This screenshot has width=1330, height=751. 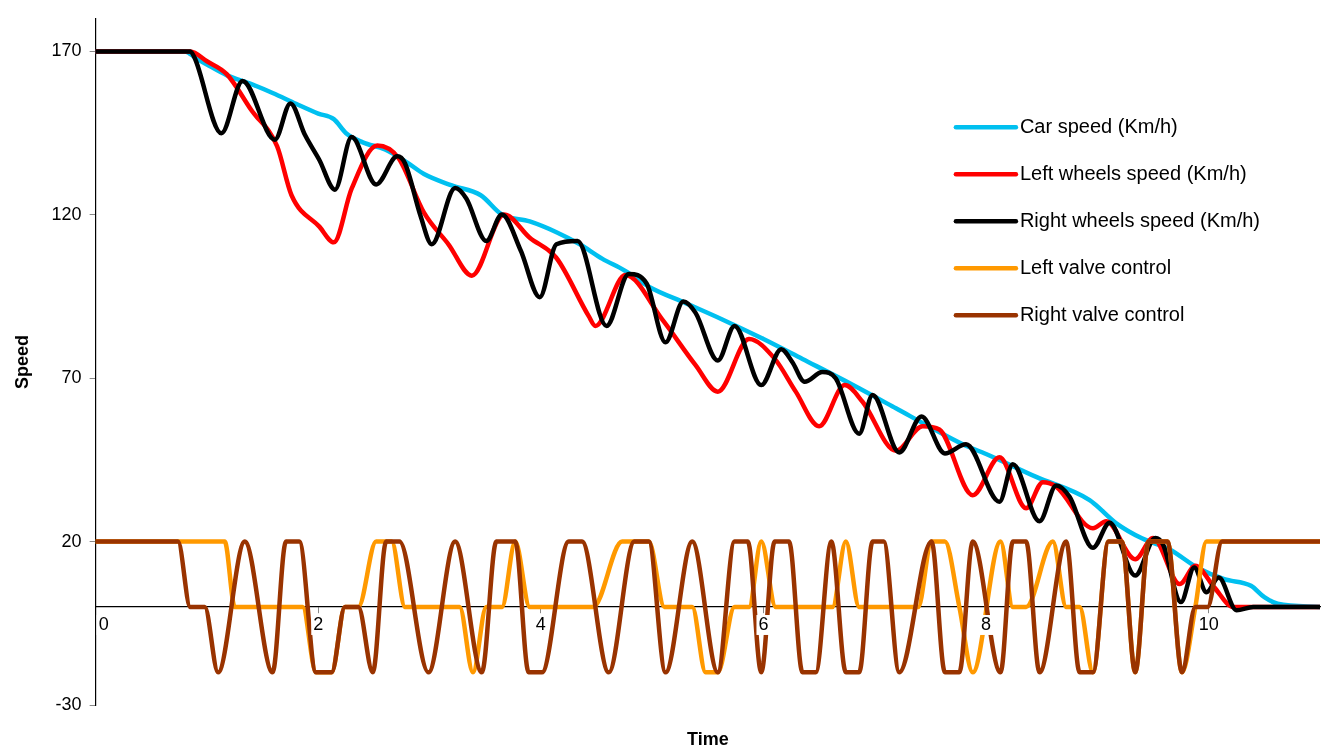 What do you see at coordinates (318, 623) in the screenshot?
I see `x-tick-label: 2` at bounding box center [318, 623].